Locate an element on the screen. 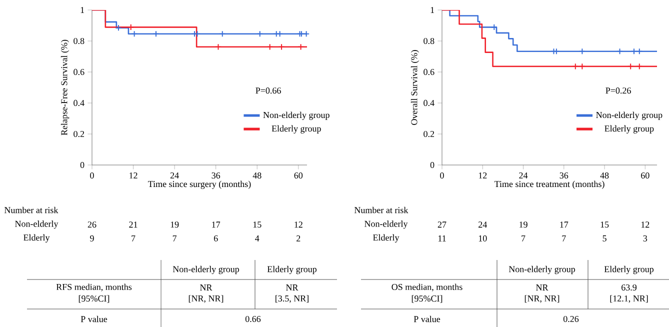 The width and height of the screenshot is (669, 327). text: Elderly group is located at coordinates (629, 270).